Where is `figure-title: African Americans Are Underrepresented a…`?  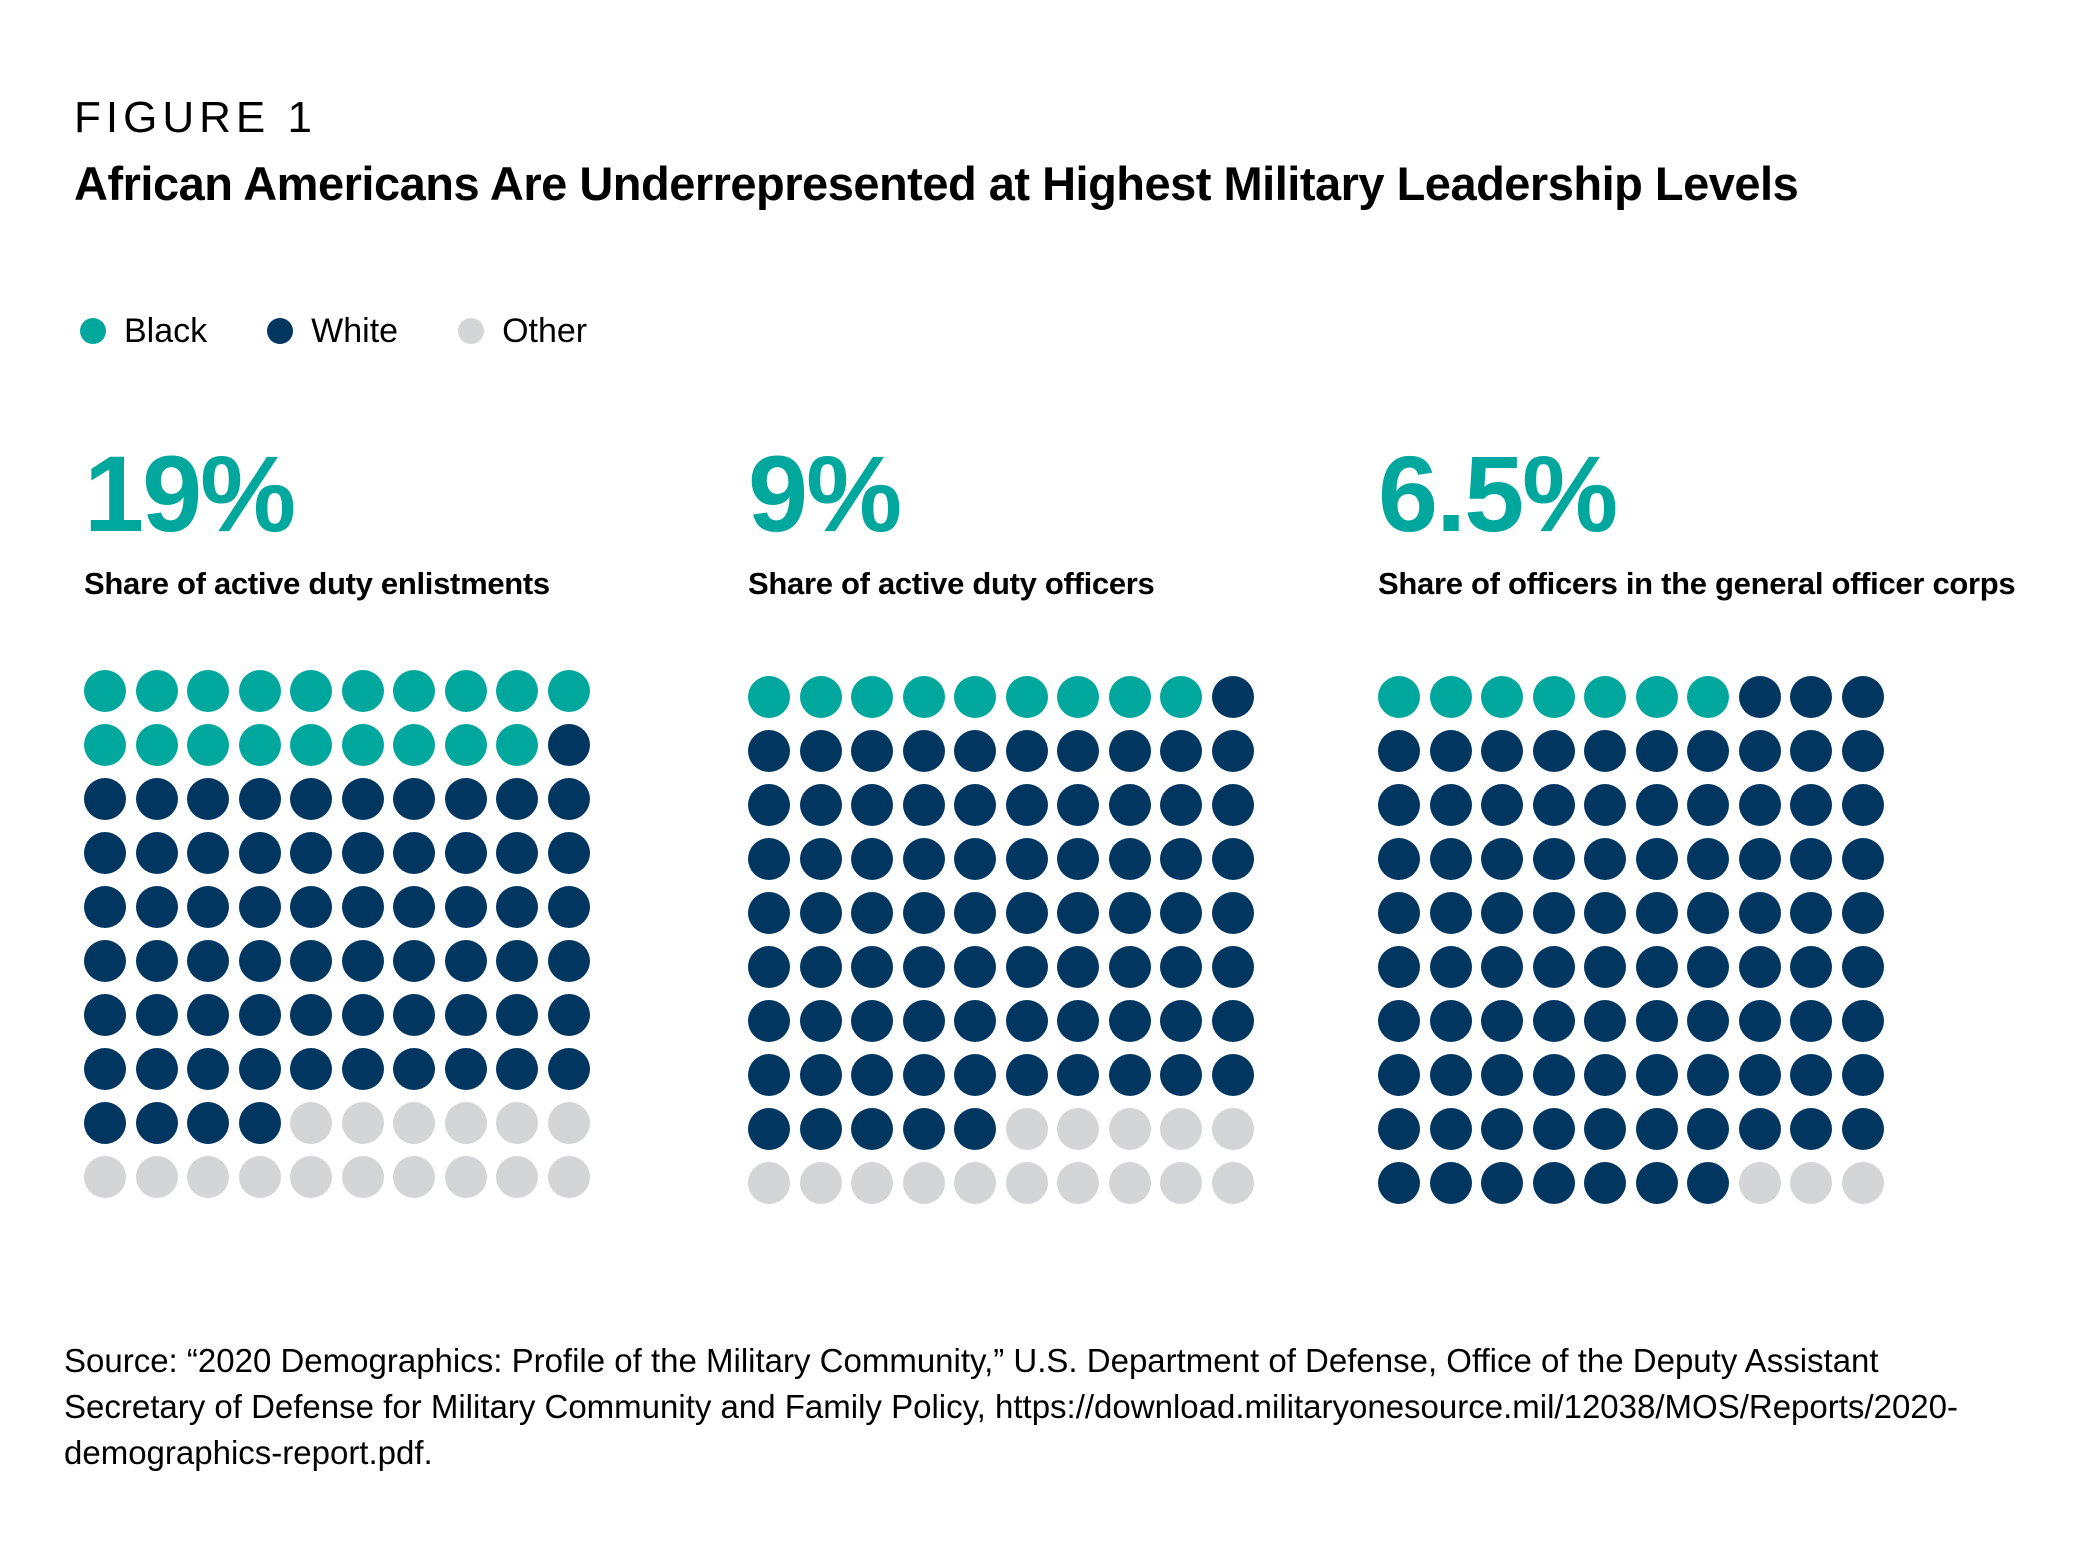 figure-title: African Americans Are Underrepresented a… is located at coordinates (936, 183).